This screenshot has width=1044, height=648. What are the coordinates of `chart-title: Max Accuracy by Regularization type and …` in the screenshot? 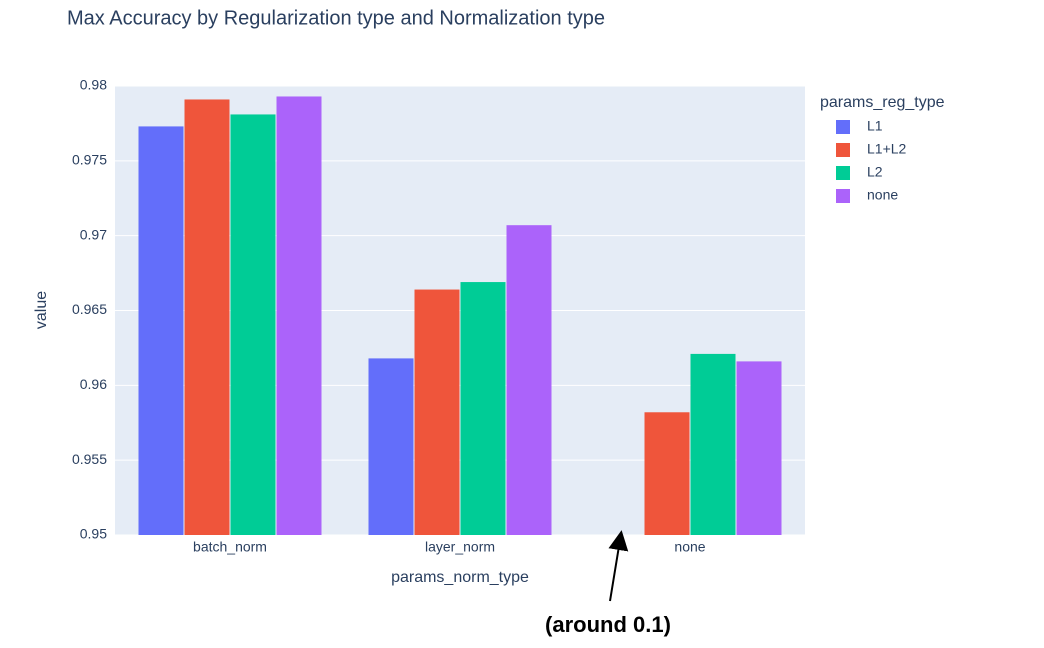 It's located at (336, 18).